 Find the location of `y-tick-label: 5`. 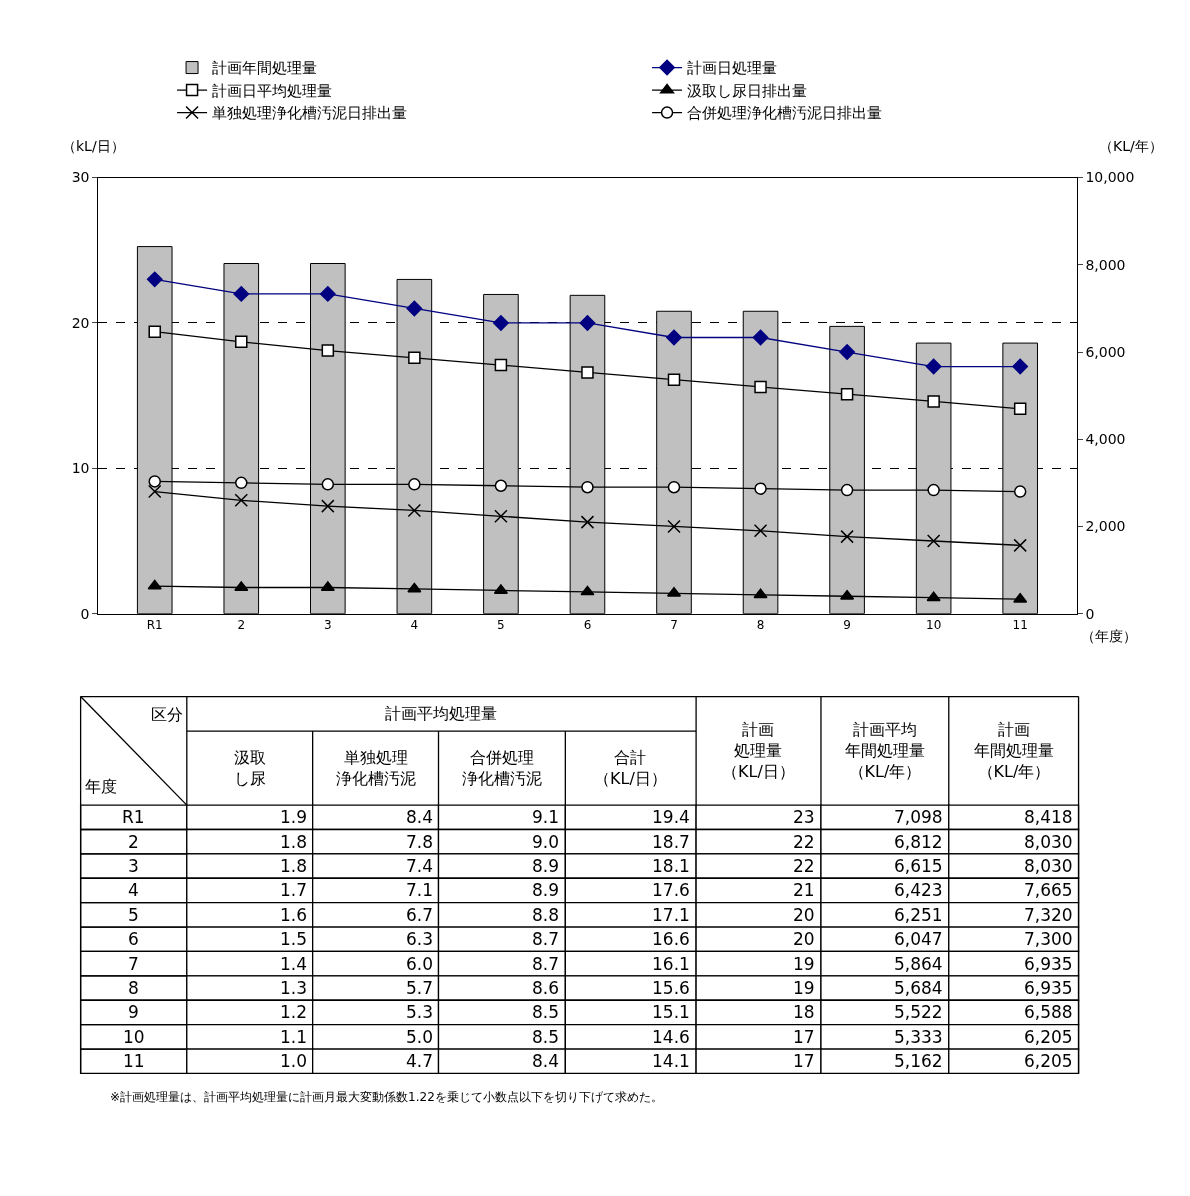

y-tick-label: 5 is located at coordinates (133, 915).